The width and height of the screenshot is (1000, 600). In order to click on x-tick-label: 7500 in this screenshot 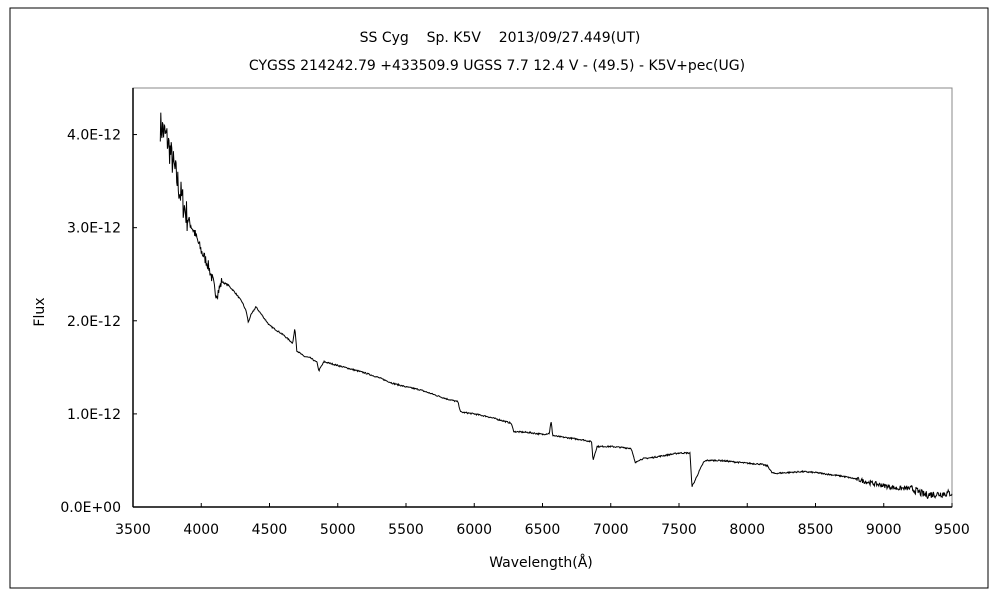, I will do `click(679, 530)`.